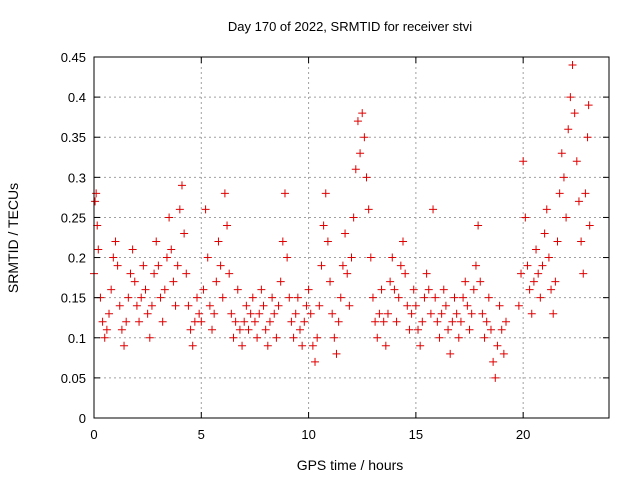 The height and width of the screenshot is (480, 640). I want to click on y-tick-label: 0.4, so click(77, 97).